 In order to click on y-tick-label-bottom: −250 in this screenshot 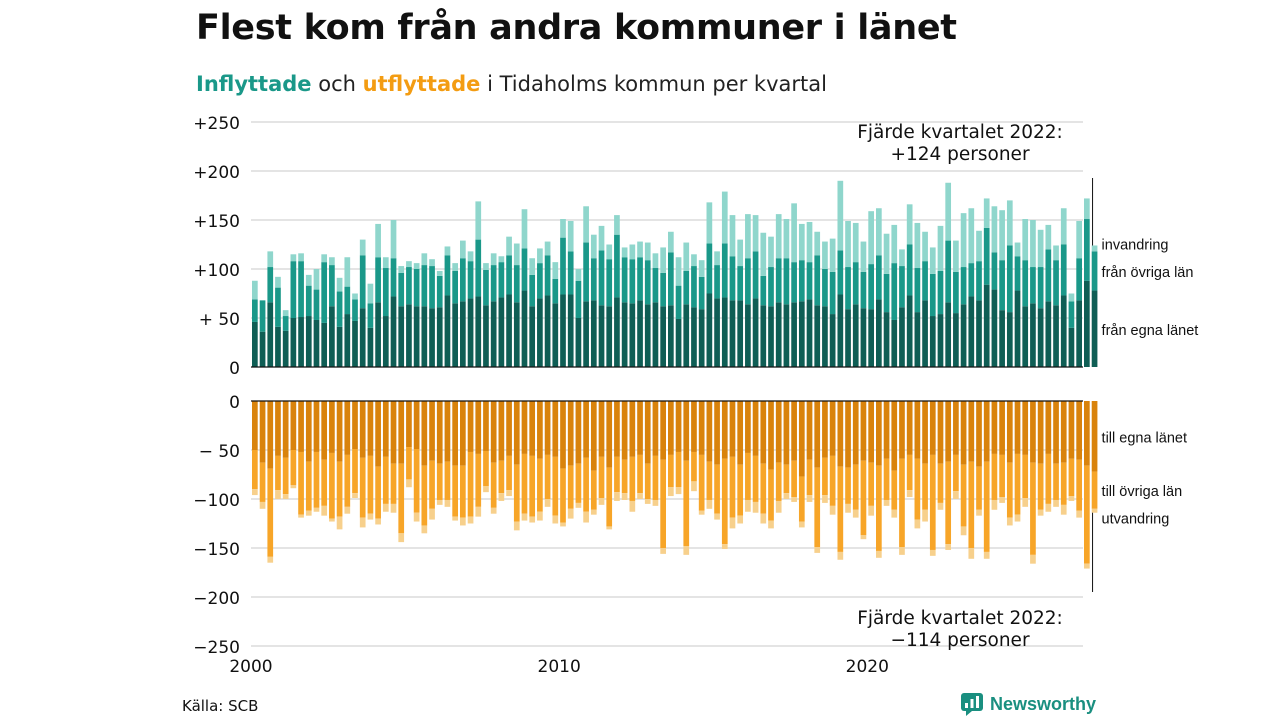, I will do `click(216, 648)`.